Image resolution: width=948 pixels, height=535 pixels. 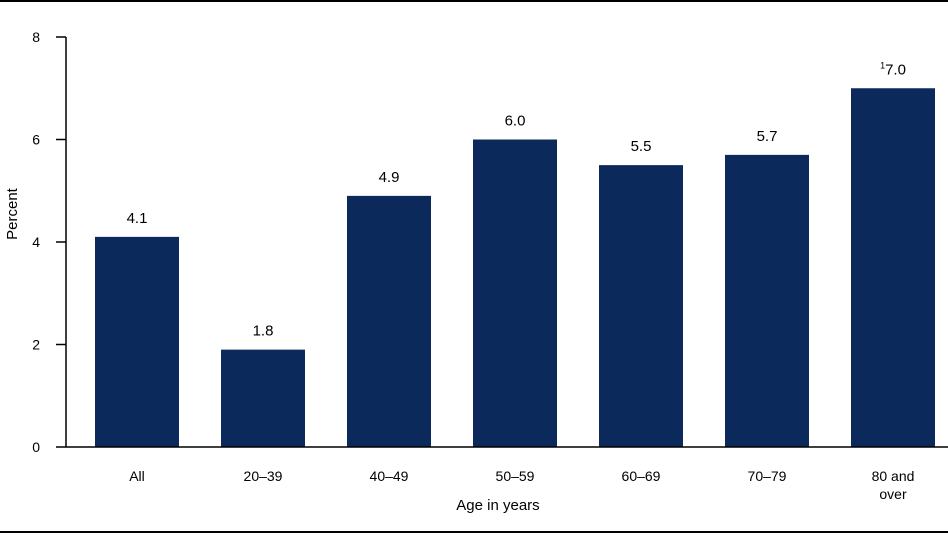 I want to click on y-tick-label: 8, so click(x=36, y=37).